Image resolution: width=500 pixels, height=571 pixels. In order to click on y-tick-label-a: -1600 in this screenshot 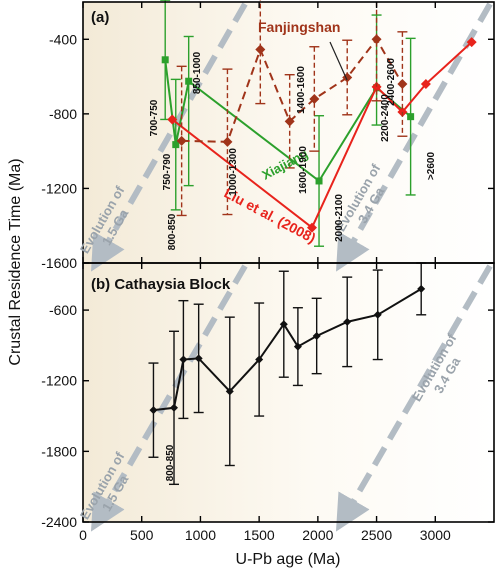, I will do `click(59, 263)`.